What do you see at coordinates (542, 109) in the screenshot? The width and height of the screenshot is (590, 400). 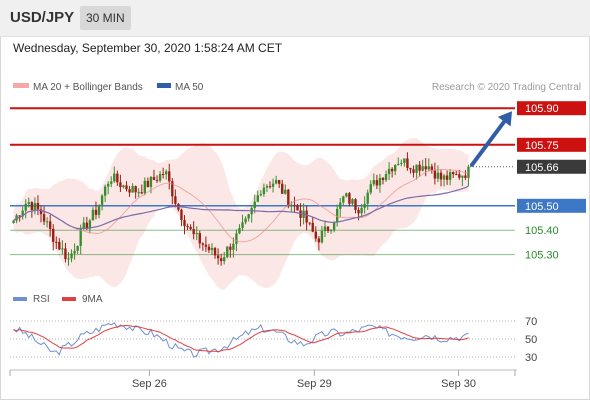 I see `level-label-target: 105.90` at bounding box center [542, 109].